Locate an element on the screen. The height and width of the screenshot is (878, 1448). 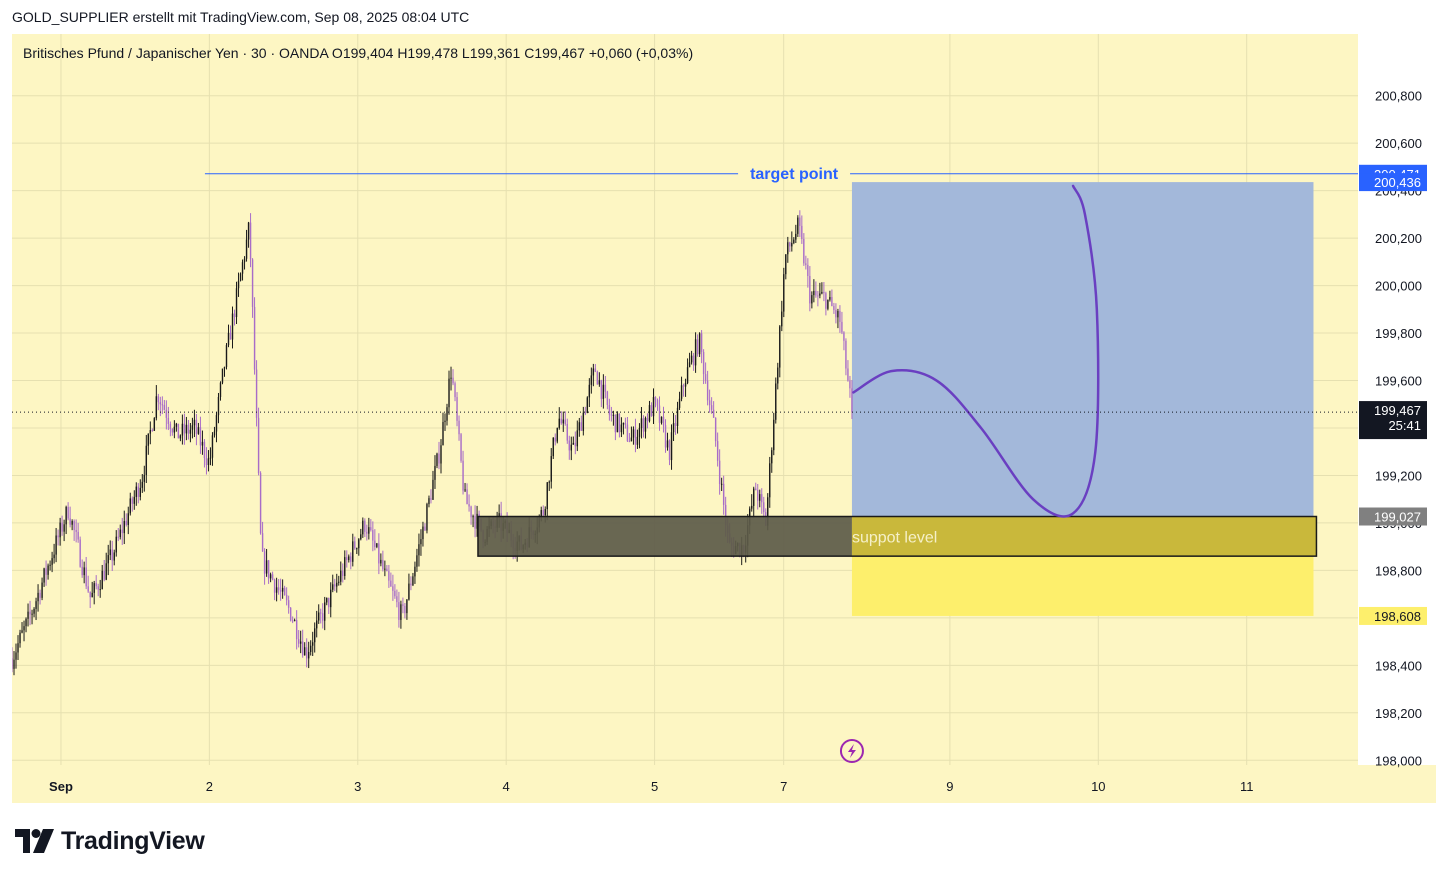
time-tick-label: 5 is located at coordinates (654, 786).